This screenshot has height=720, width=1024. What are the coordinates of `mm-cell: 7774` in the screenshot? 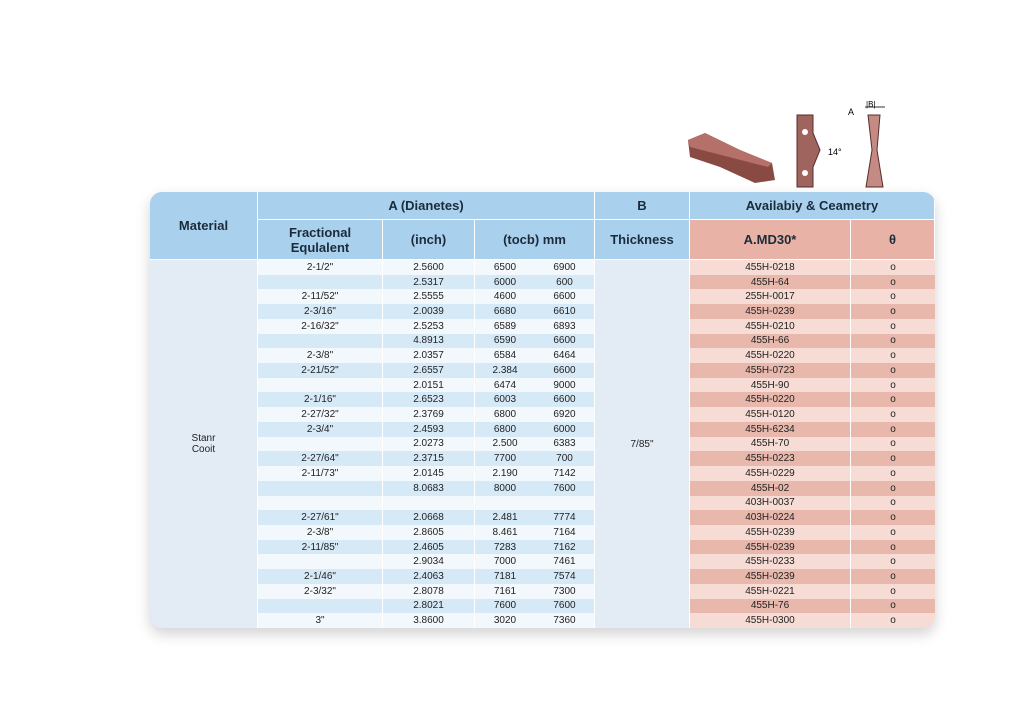 It's located at (565, 517).